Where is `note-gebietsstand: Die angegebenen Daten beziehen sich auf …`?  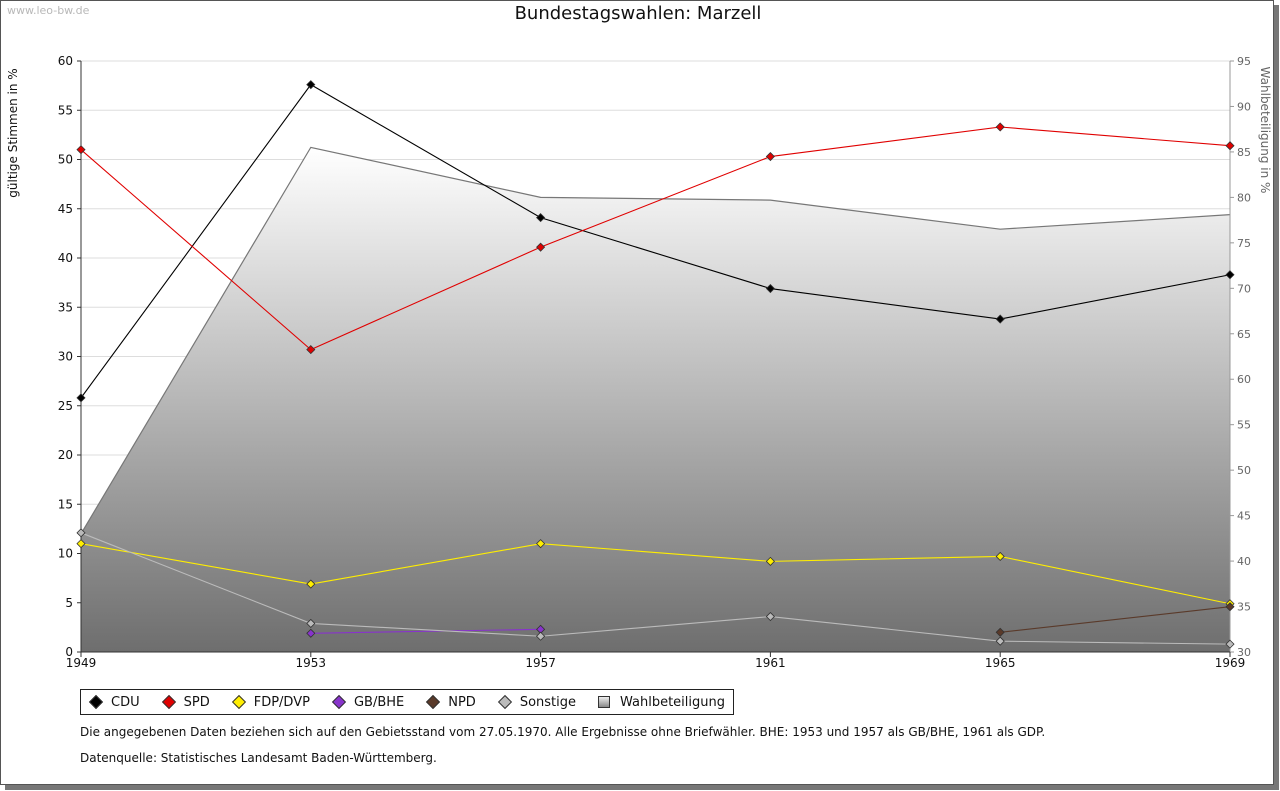 note-gebietsstand: Die angegebenen Daten beziehen sich auf … is located at coordinates (563, 732).